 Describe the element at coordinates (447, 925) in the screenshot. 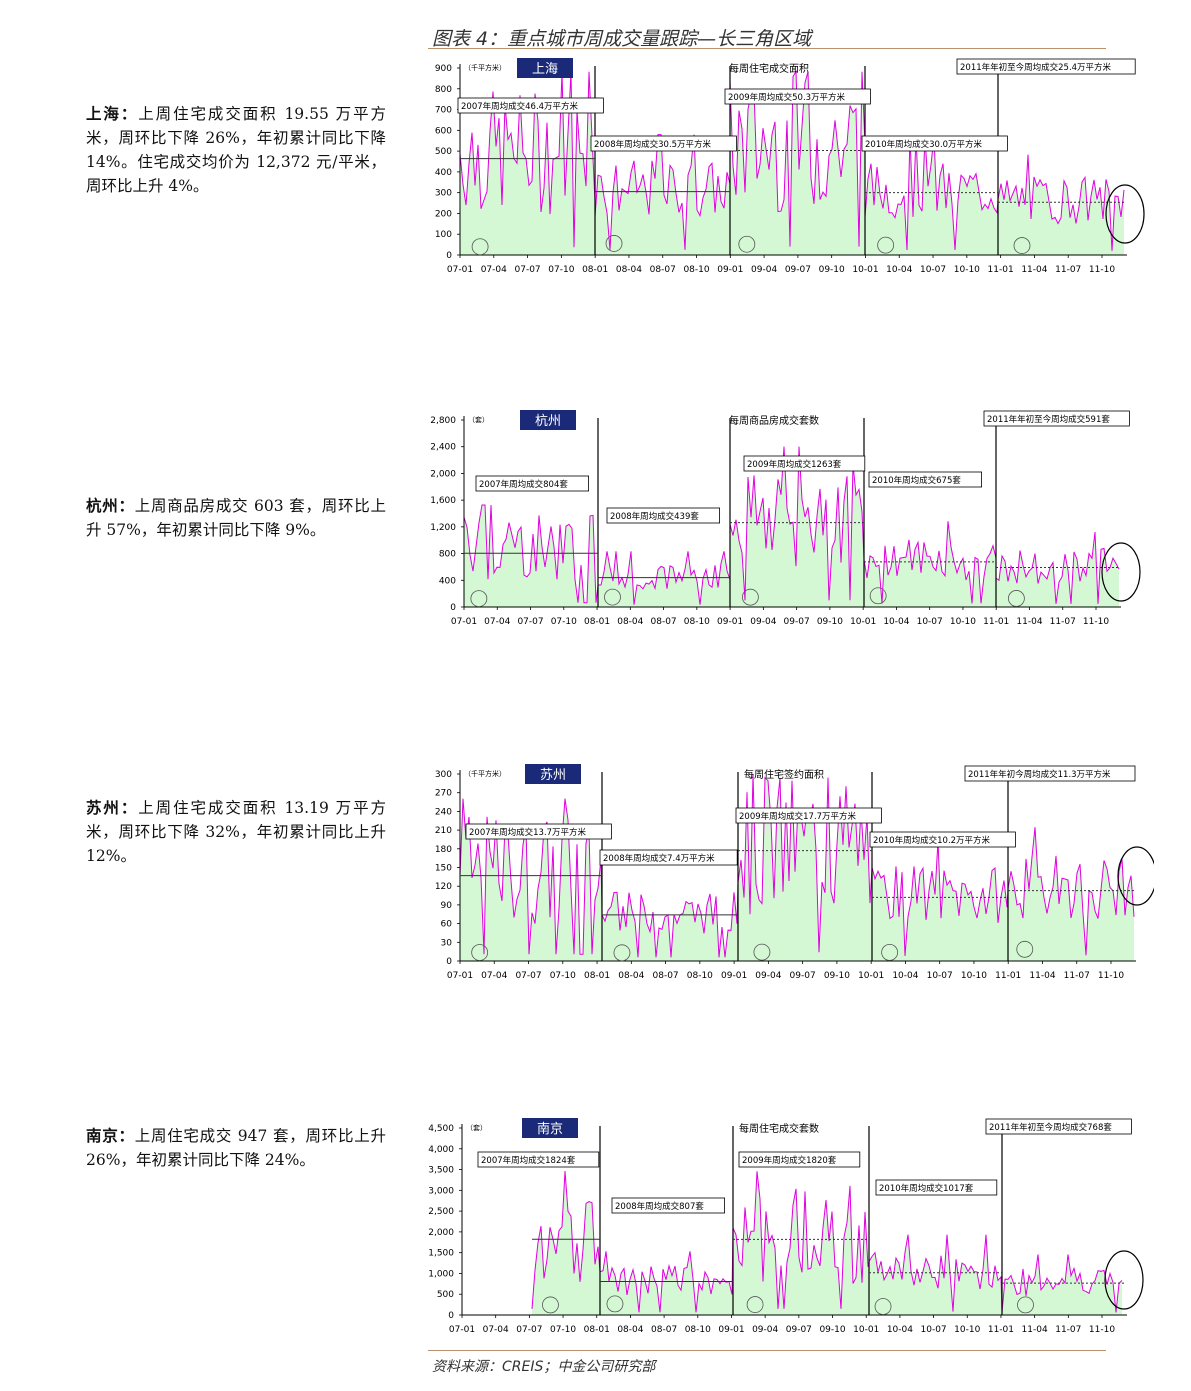

I see `y-tick-label: 60` at that location.